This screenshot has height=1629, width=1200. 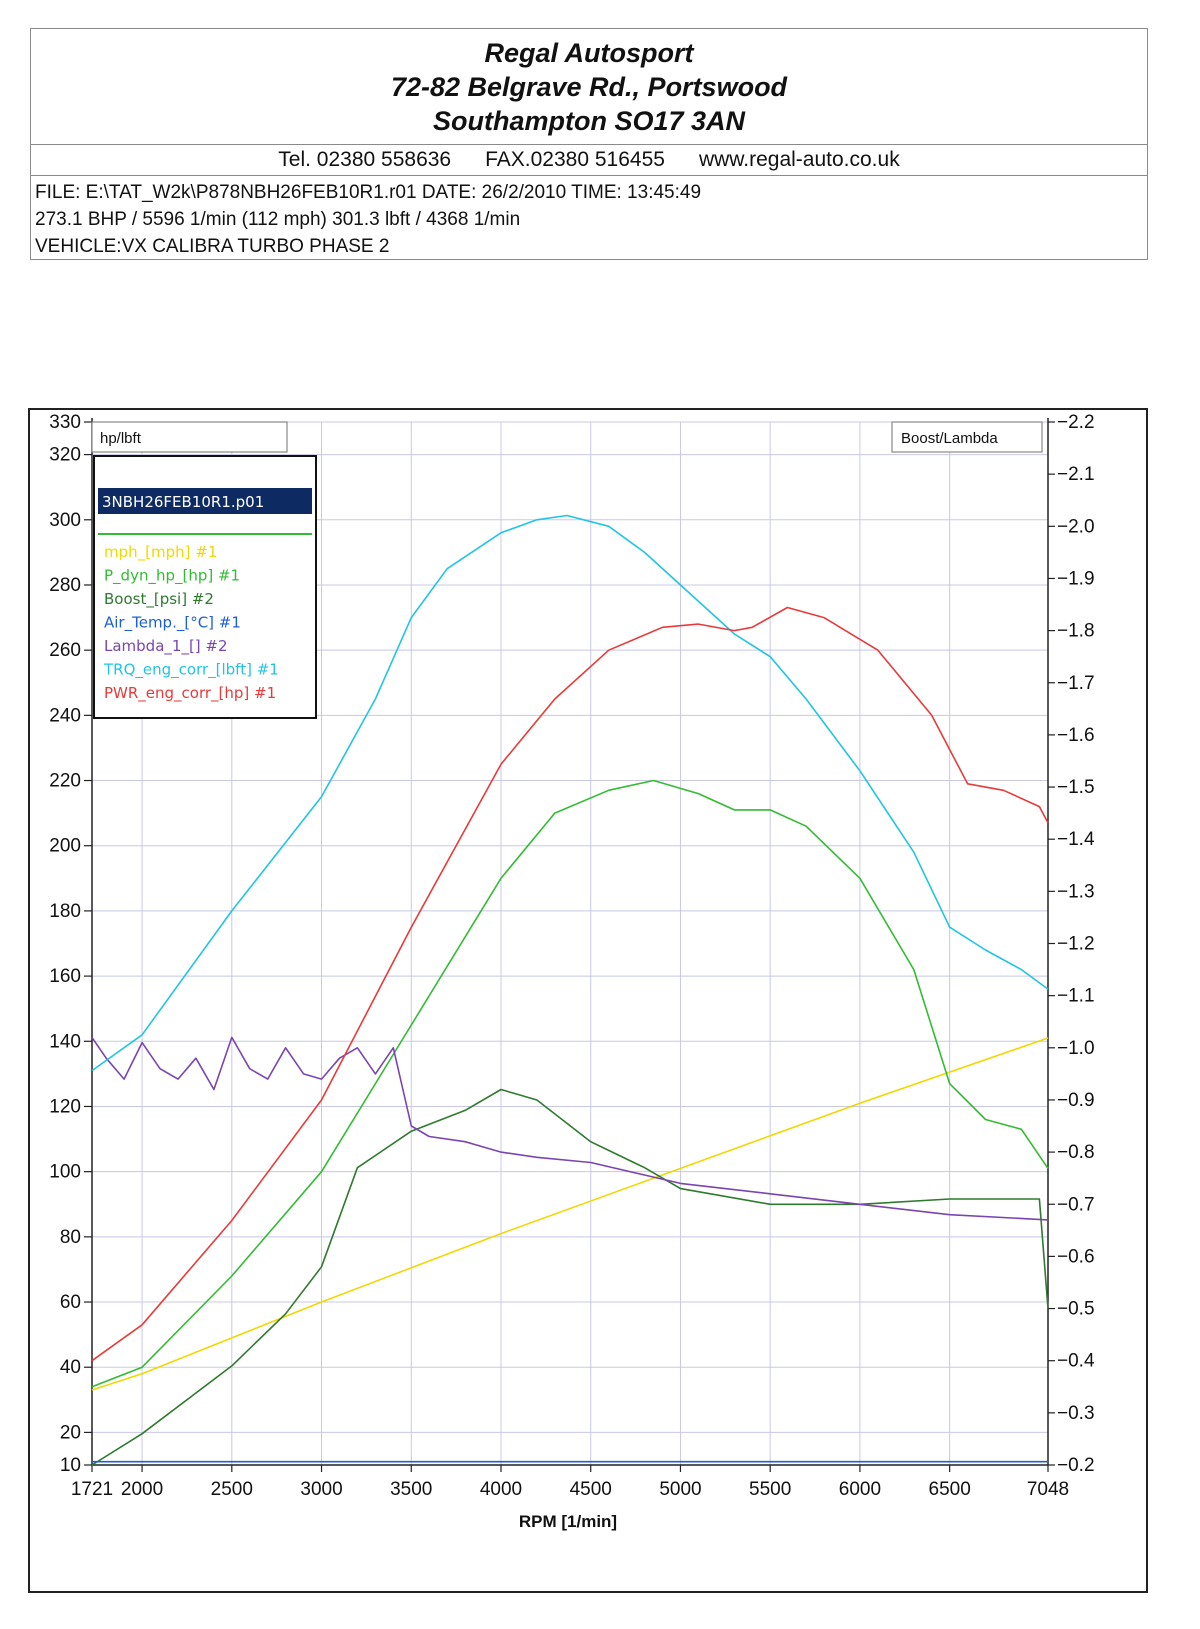 What do you see at coordinates (1076, 1361) in the screenshot?
I see `y-right-tick-label: −0.4` at bounding box center [1076, 1361].